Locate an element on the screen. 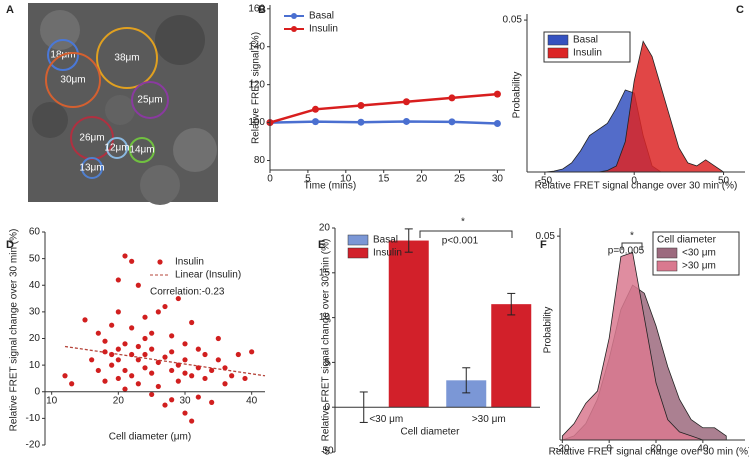 This screenshot has height=459, width=749. cell-label: 14μm is located at coordinates (141, 150).